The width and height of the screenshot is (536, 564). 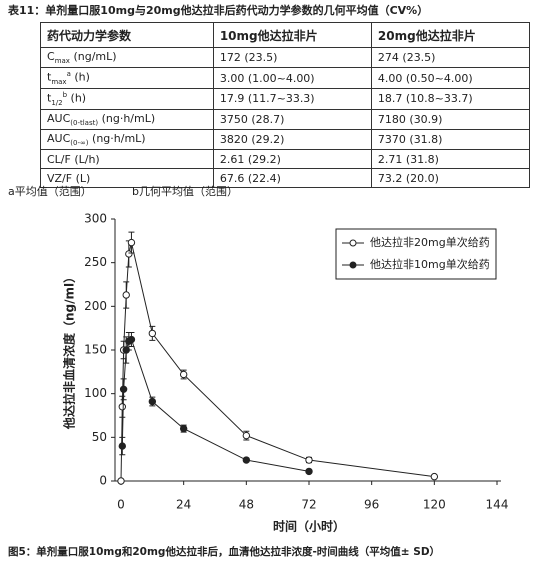 What do you see at coordinates (69, 178) in the screenshot?
I see `param-part: VZ/F (L)` at bounding box center [69, 178].